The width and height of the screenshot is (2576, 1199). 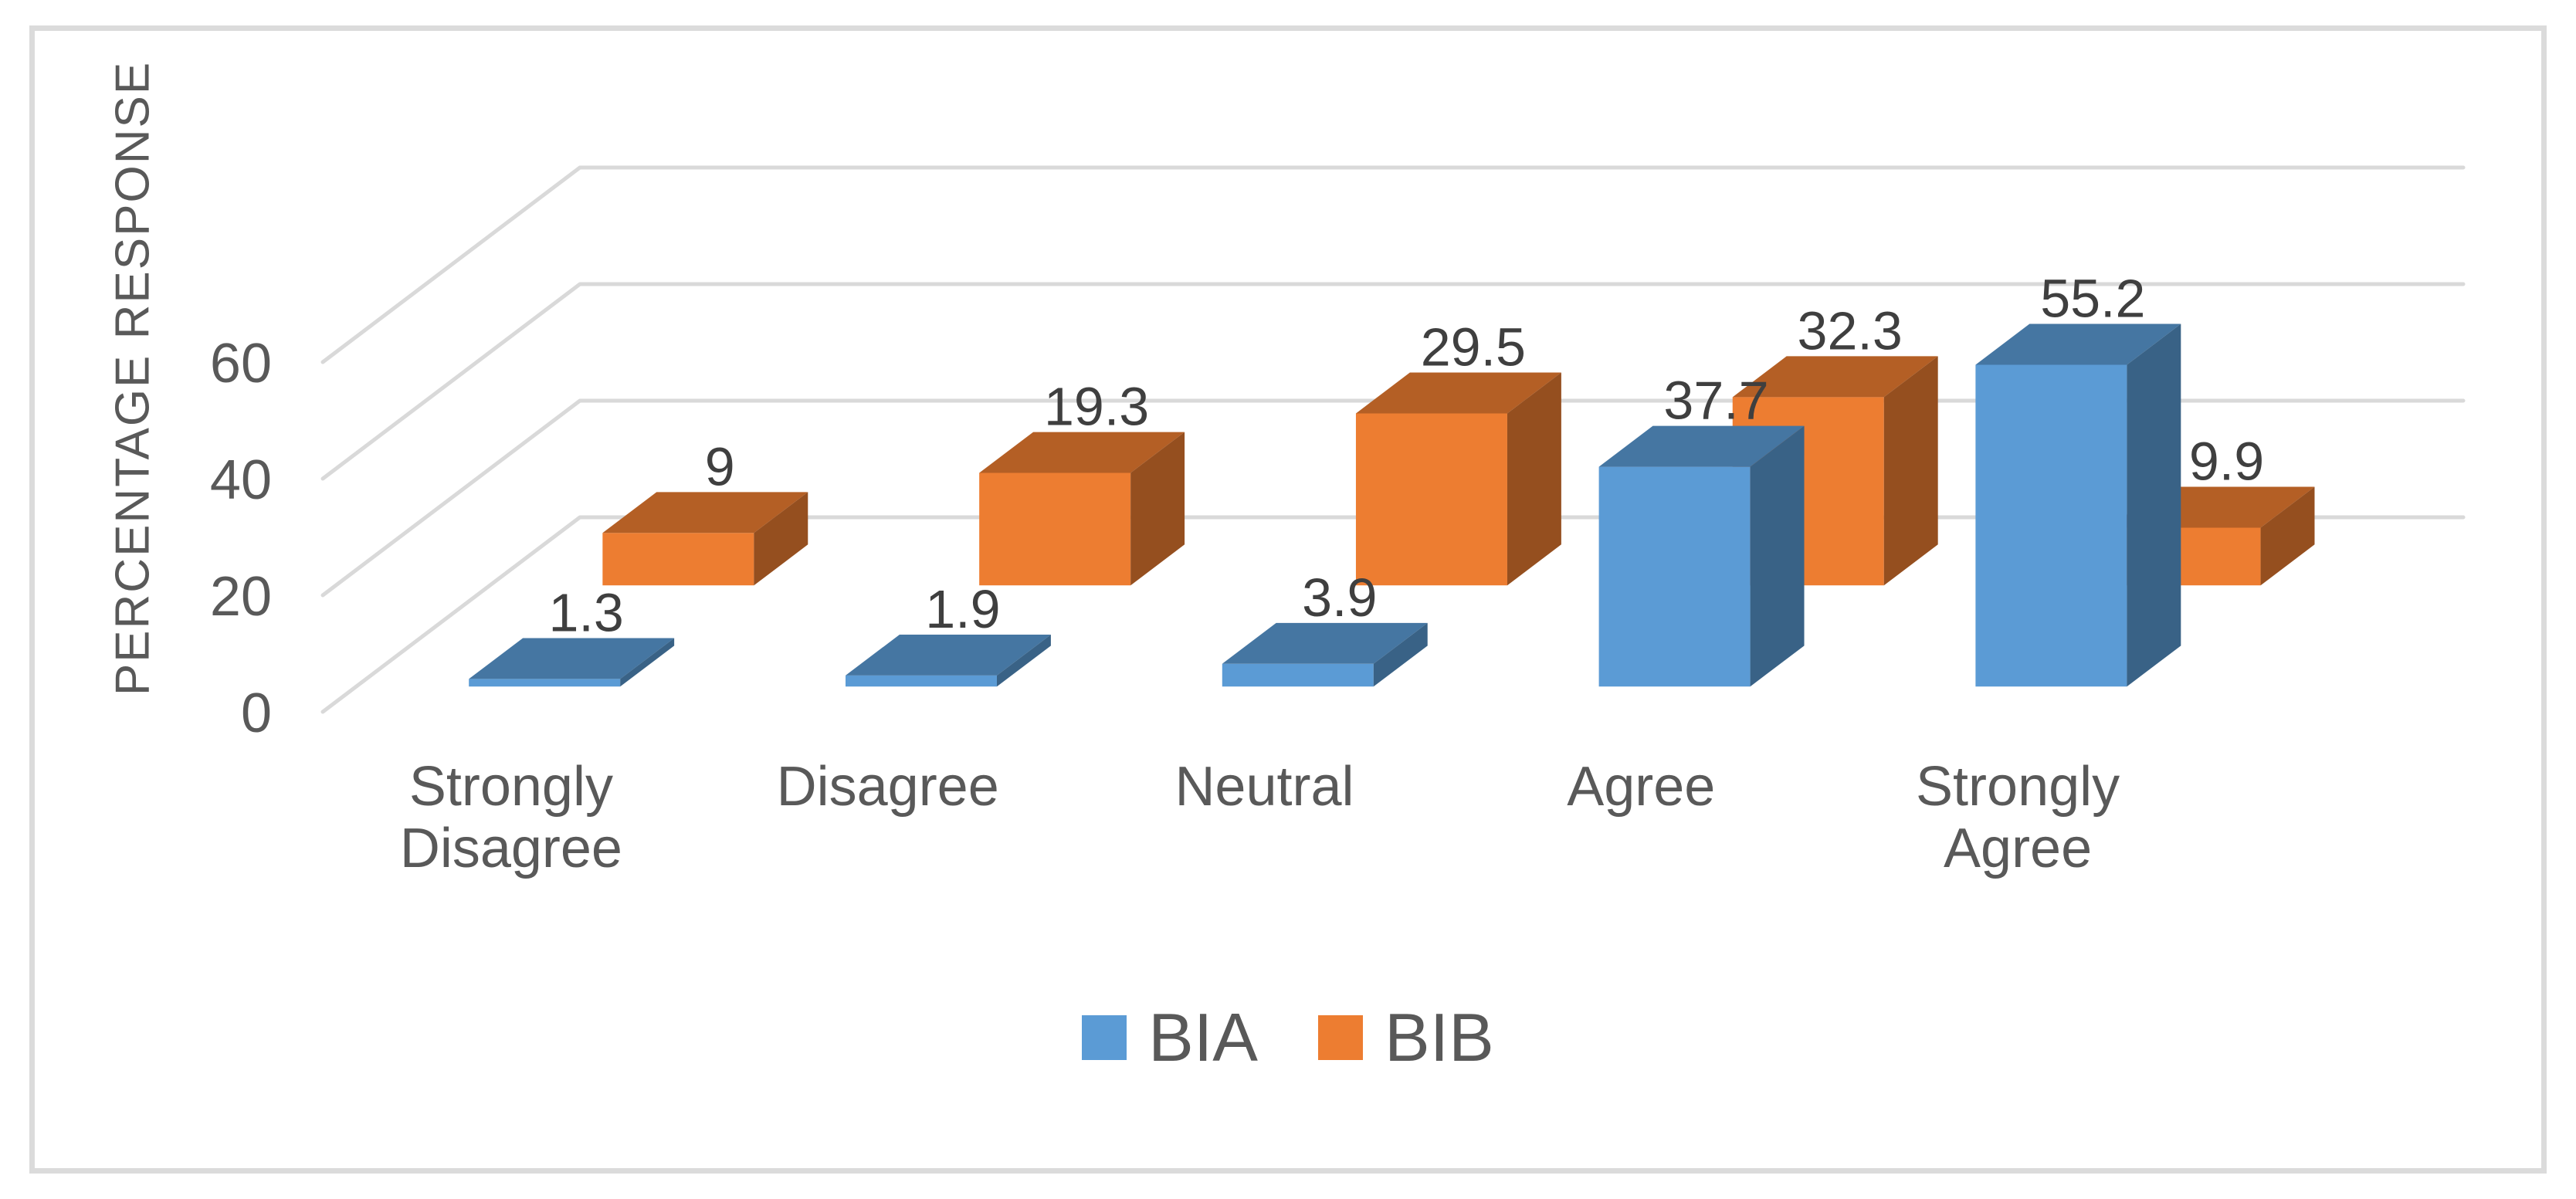 I want to click on bar-bia-neutral-front, so click(x=1298, y=675).